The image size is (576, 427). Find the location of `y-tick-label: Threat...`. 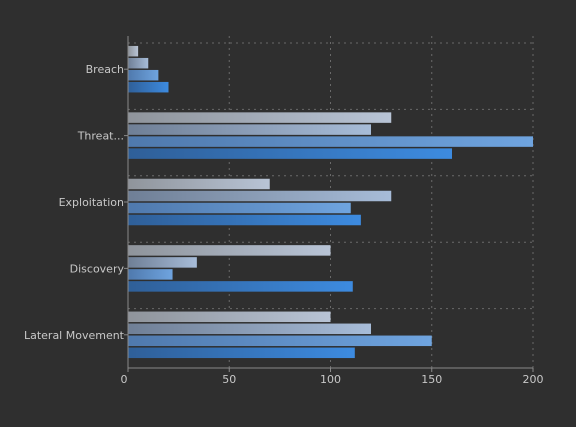

y-tick-label: Threat... is located at coordinates (100, 136).